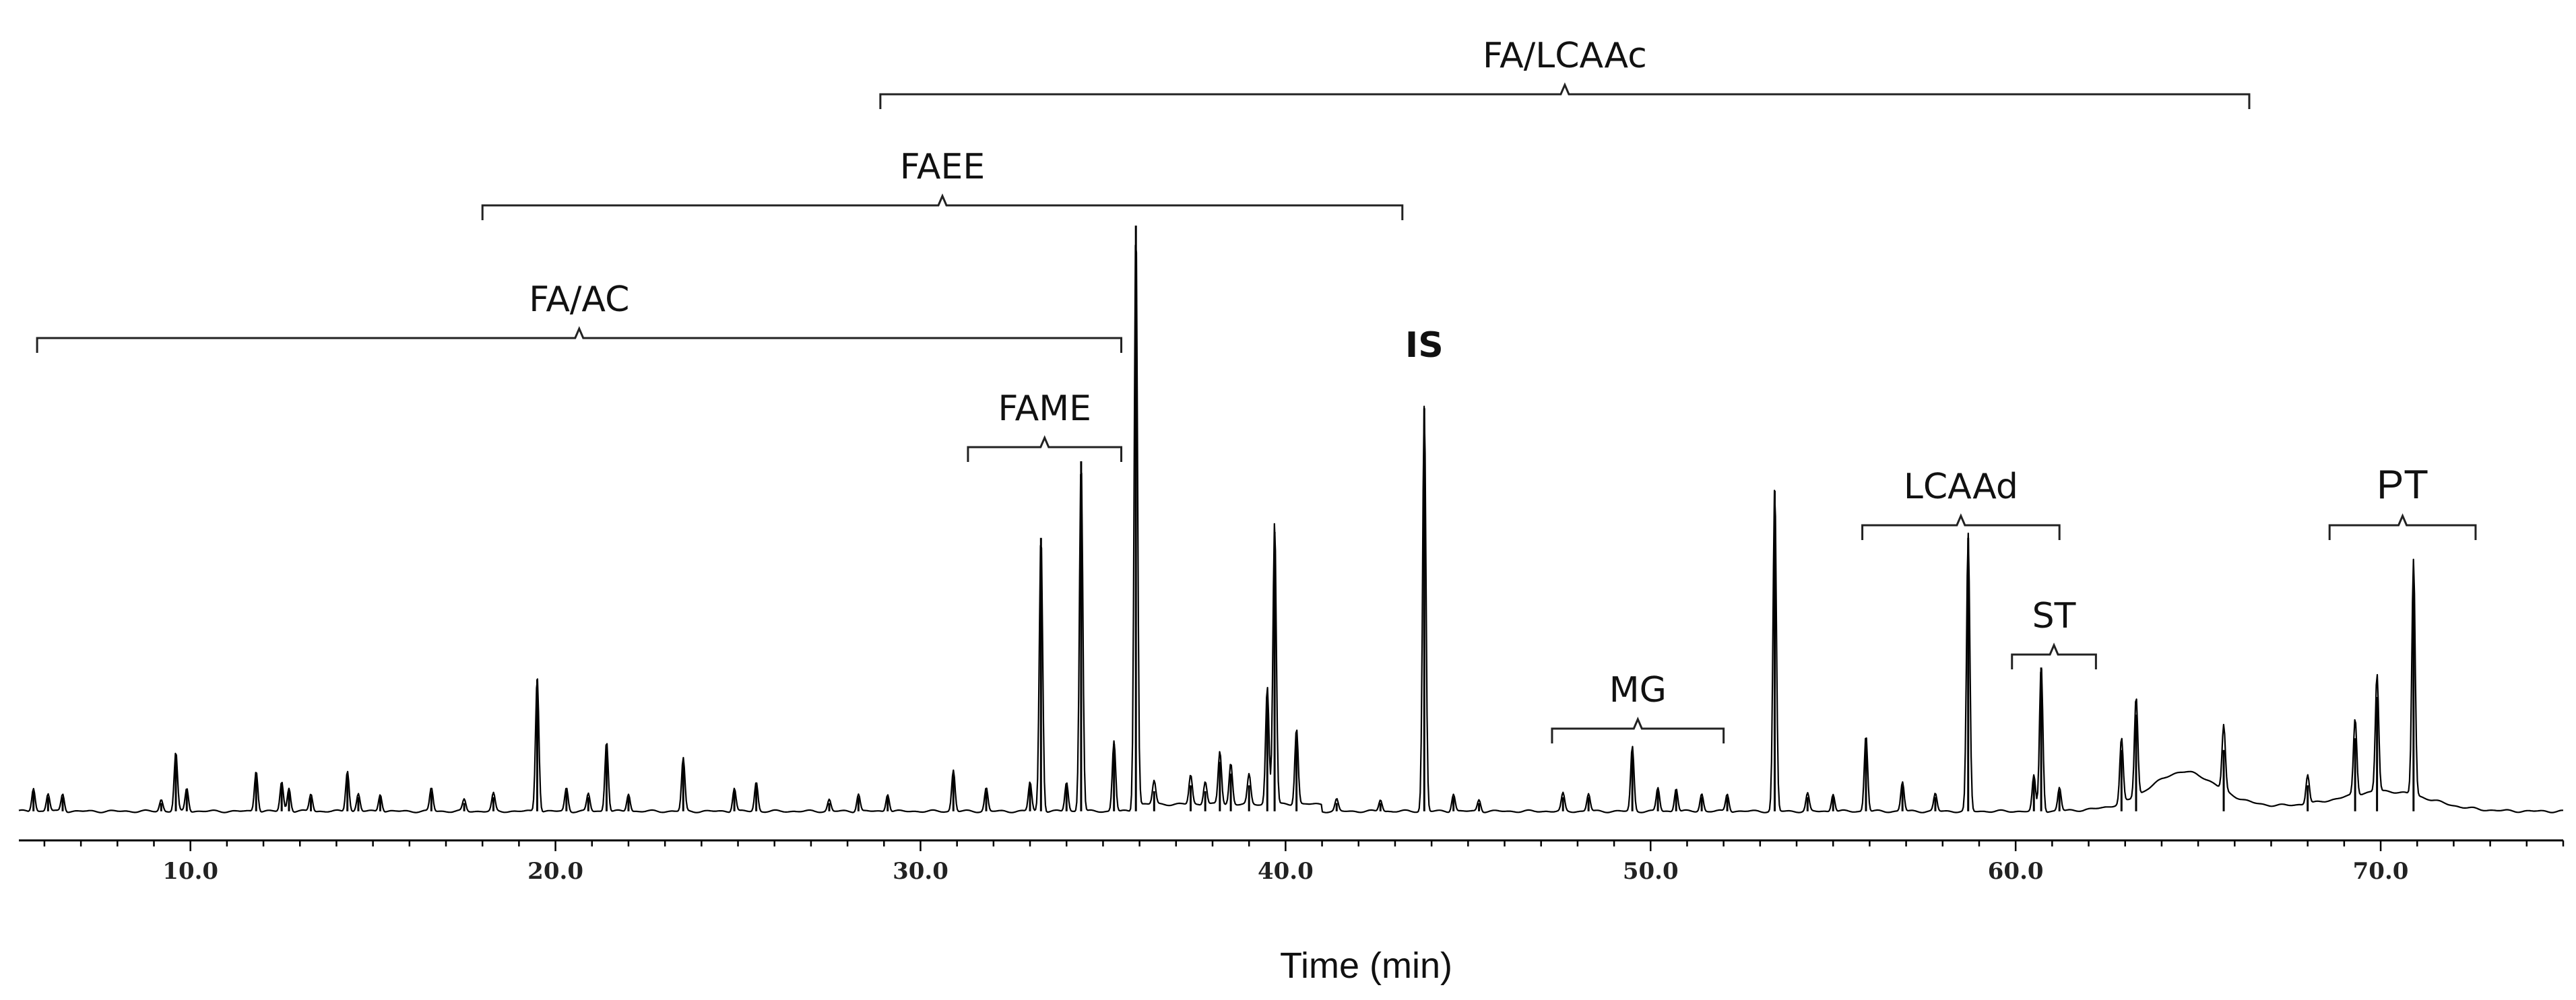  I want to click on bracket-line-pt, so click(2402, 527).